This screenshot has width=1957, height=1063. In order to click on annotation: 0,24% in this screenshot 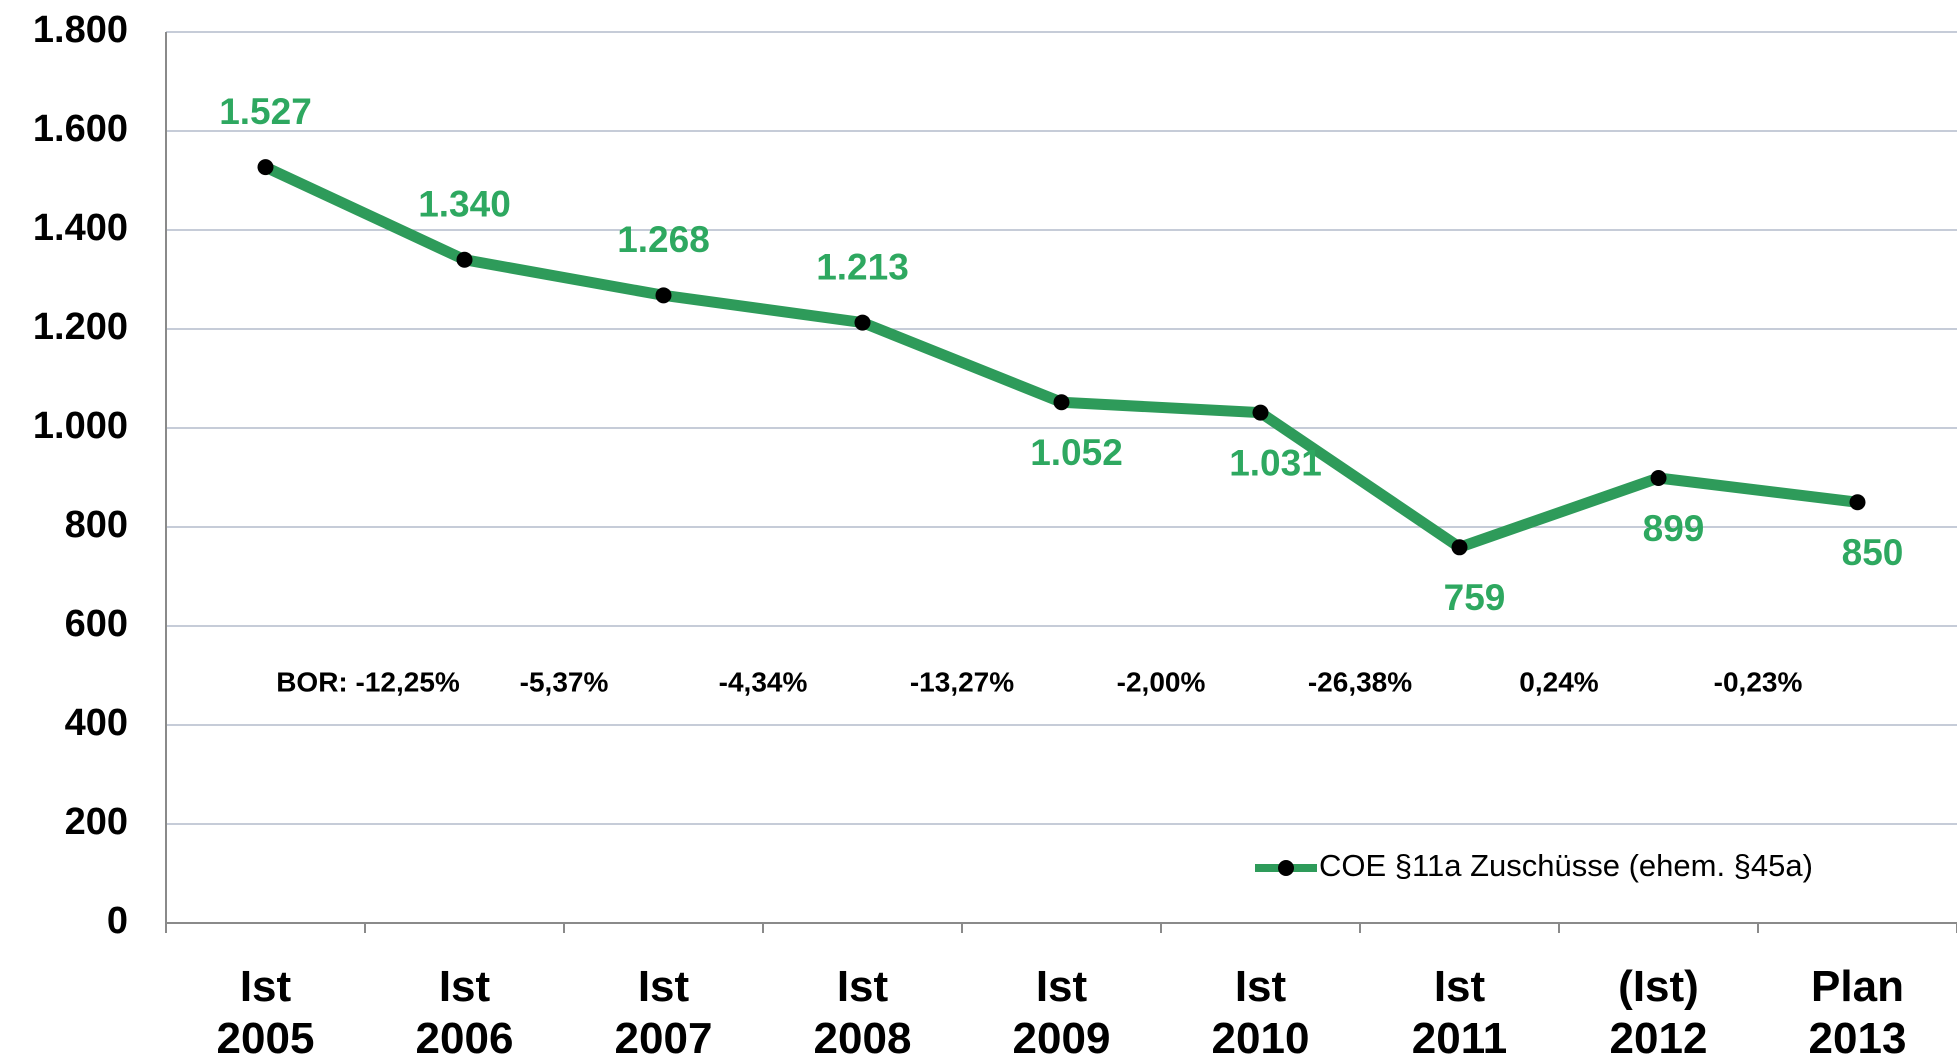, I will do `click(1558, 681)`.